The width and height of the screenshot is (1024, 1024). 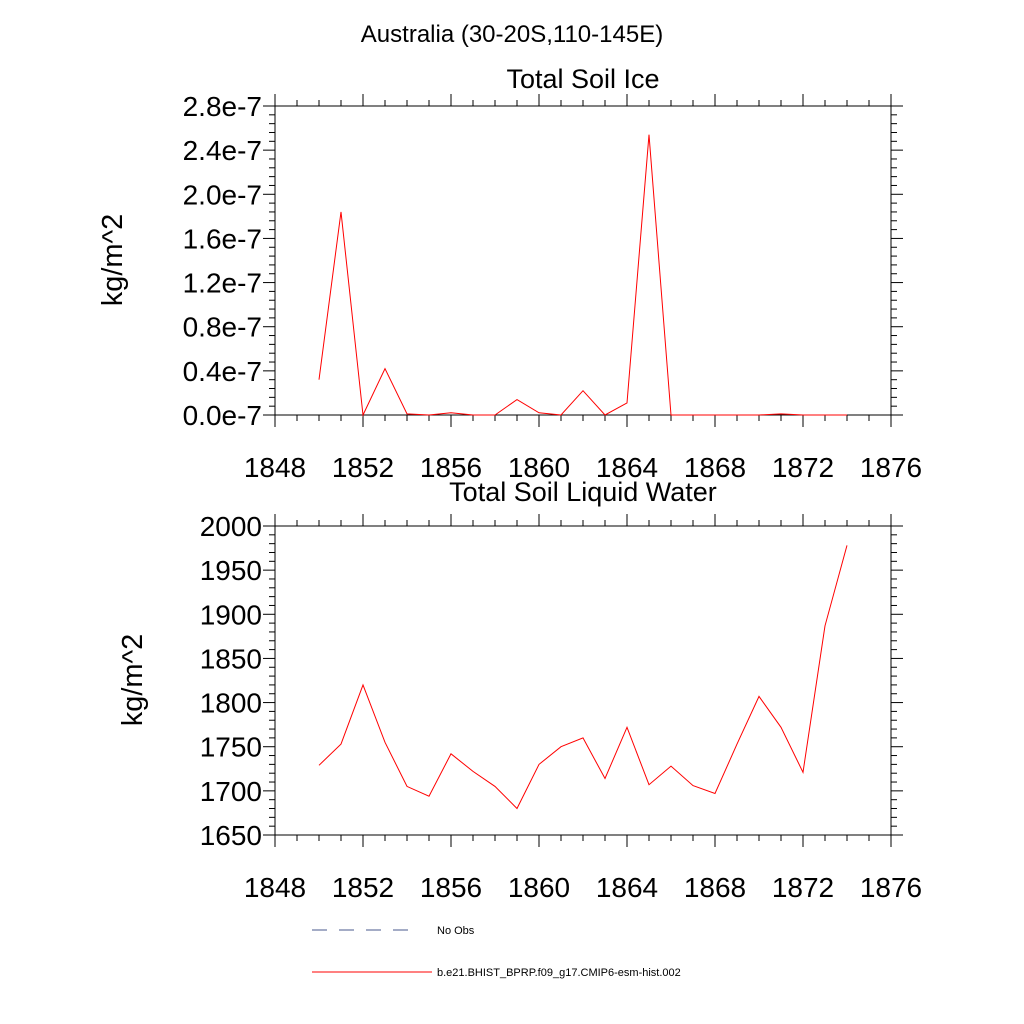 I want to click on legend-label-no-obs: No Obs, so click(x=456, y=931).